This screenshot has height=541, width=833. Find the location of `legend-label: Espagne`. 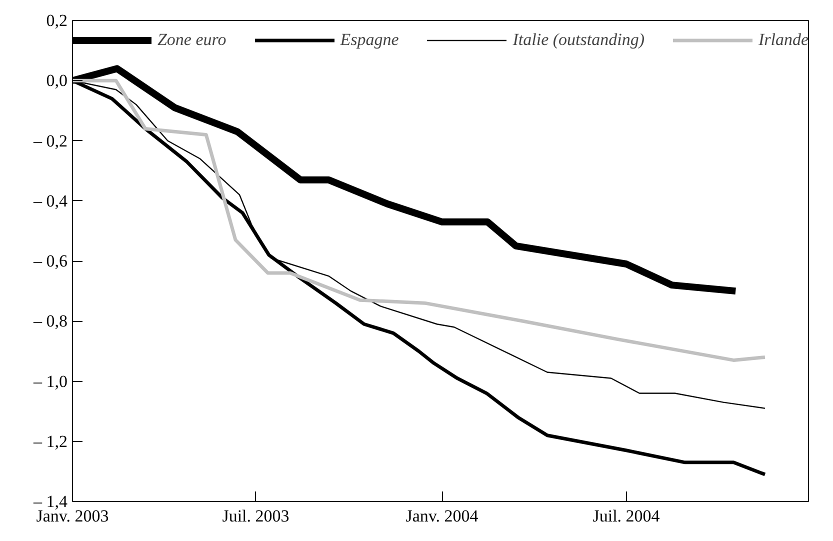

legend-label: Espagne is located at coordinates (369, 40).